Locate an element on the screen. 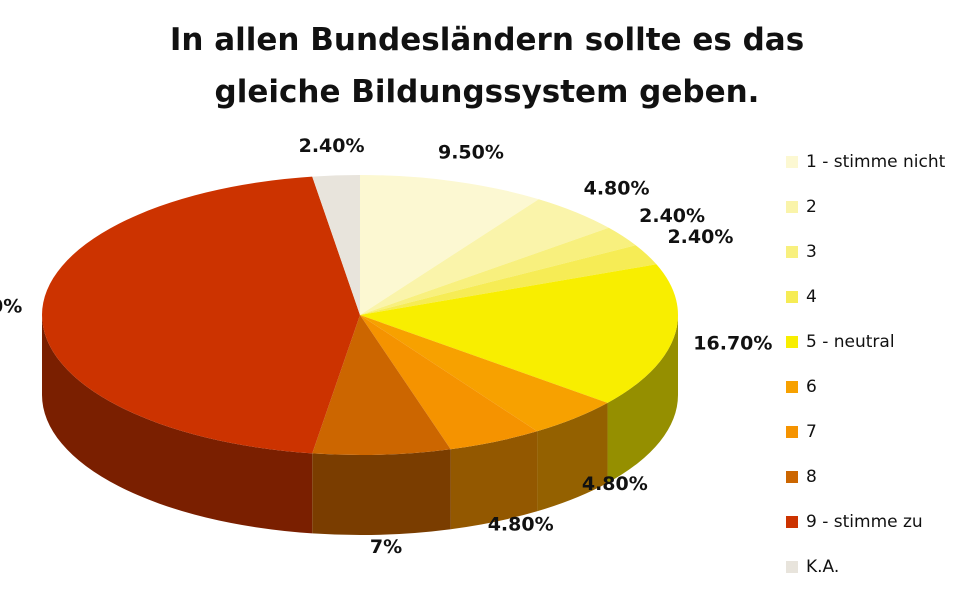  data-label: 9.50% is located at coordinates (471, 153).